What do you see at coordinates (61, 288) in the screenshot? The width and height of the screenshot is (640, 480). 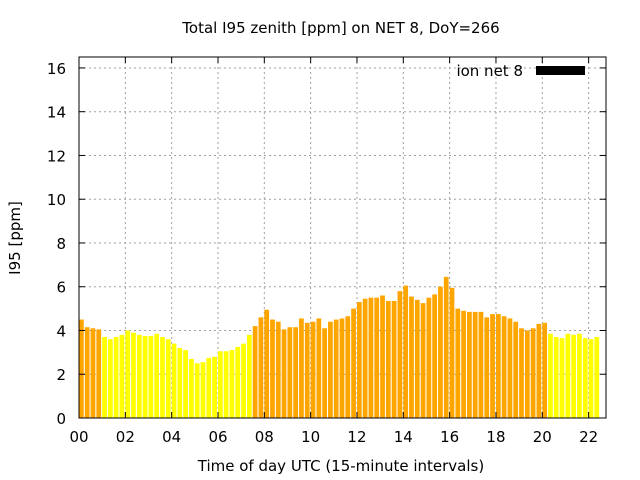 I see `y-tick-label: 6` at bounding box center [61, 288].